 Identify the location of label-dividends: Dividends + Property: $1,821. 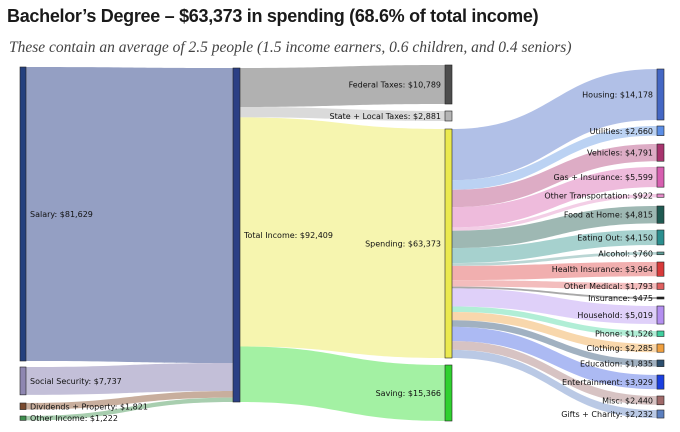
(89, 406).